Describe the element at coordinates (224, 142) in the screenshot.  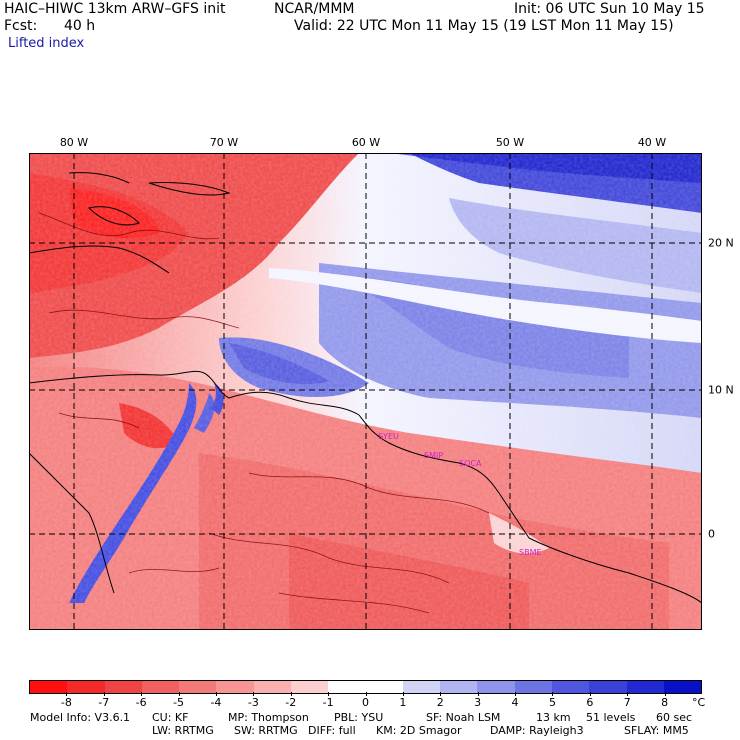
I see `lon-label-70w: 70 W` at that location.